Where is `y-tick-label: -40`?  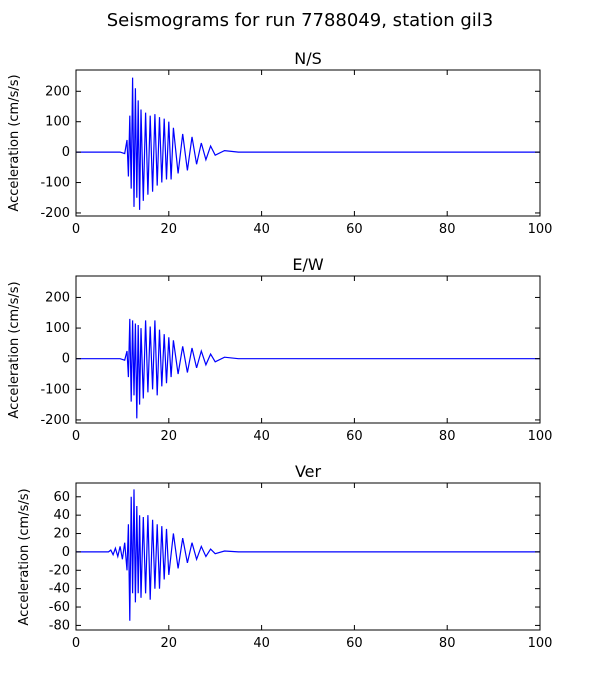 y-tick-label: -40 is located at coordinates (59, 589).